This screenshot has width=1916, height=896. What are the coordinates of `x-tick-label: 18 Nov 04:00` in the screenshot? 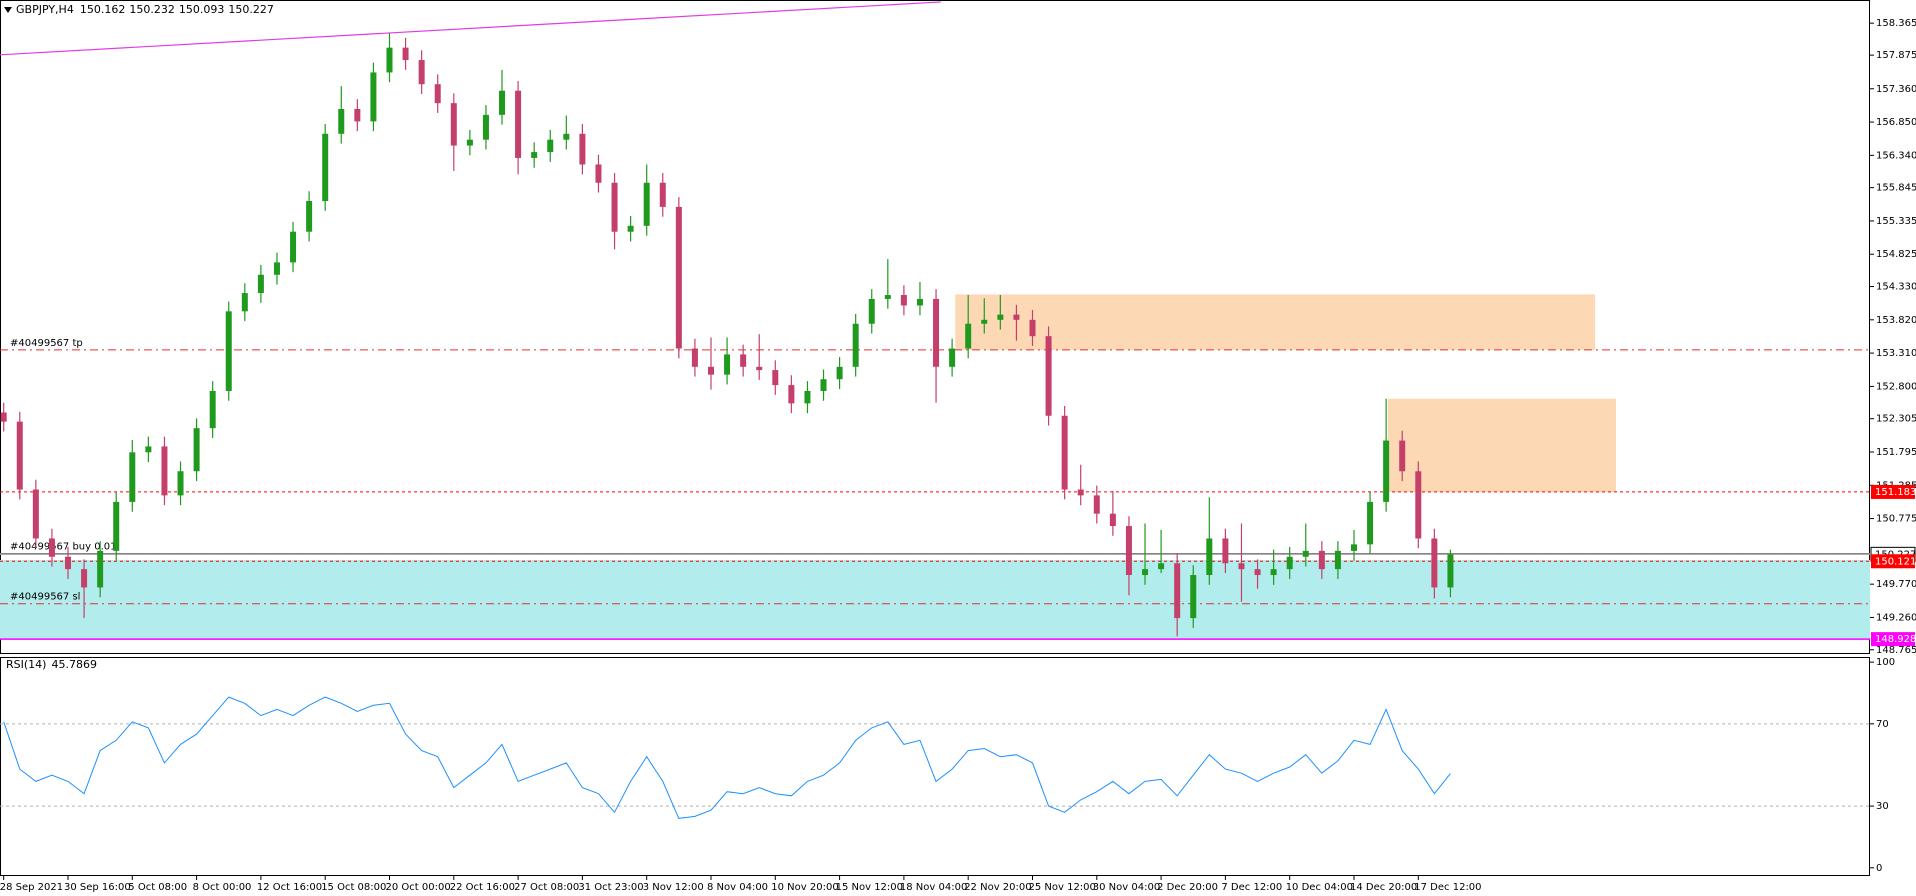 It's located at (933, 887).